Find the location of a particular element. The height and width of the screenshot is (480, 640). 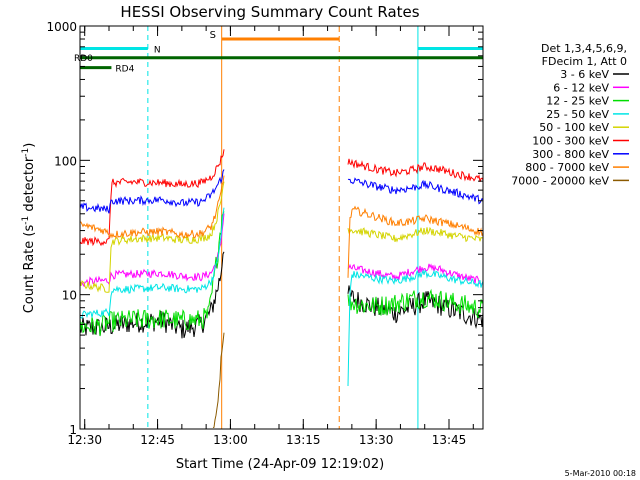

legend-label: 50 - 100 keV is located at coordinates (574, 127).